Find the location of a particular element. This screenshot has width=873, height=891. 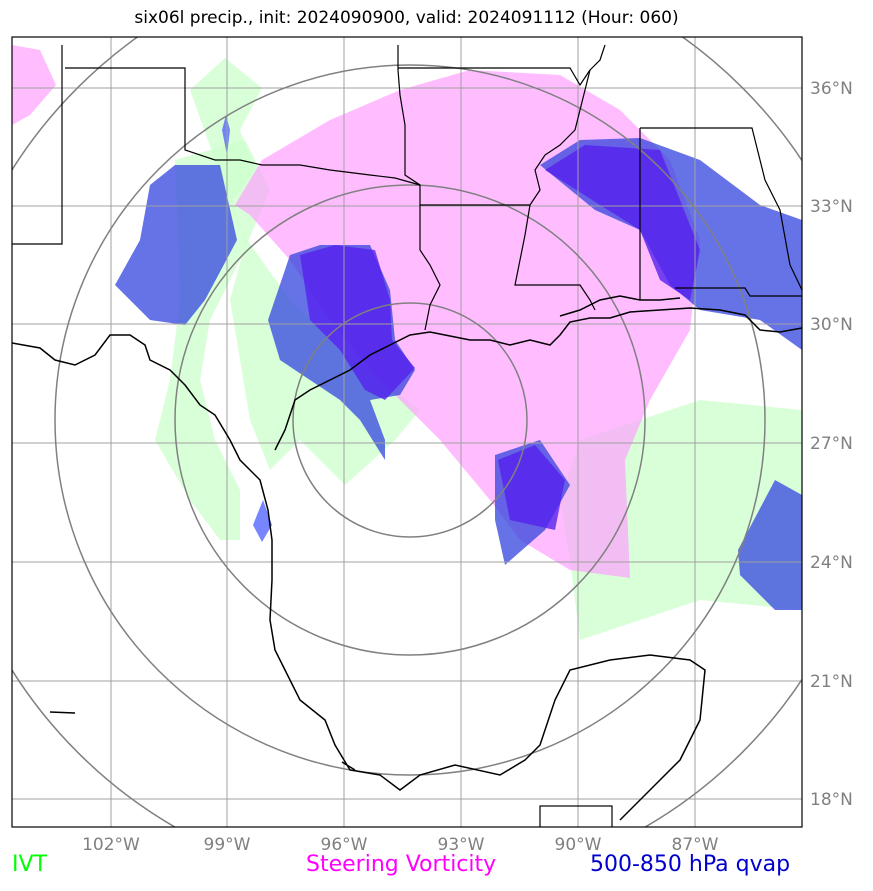

lat-label-27: 27°N is located at coordinates (831, 444).